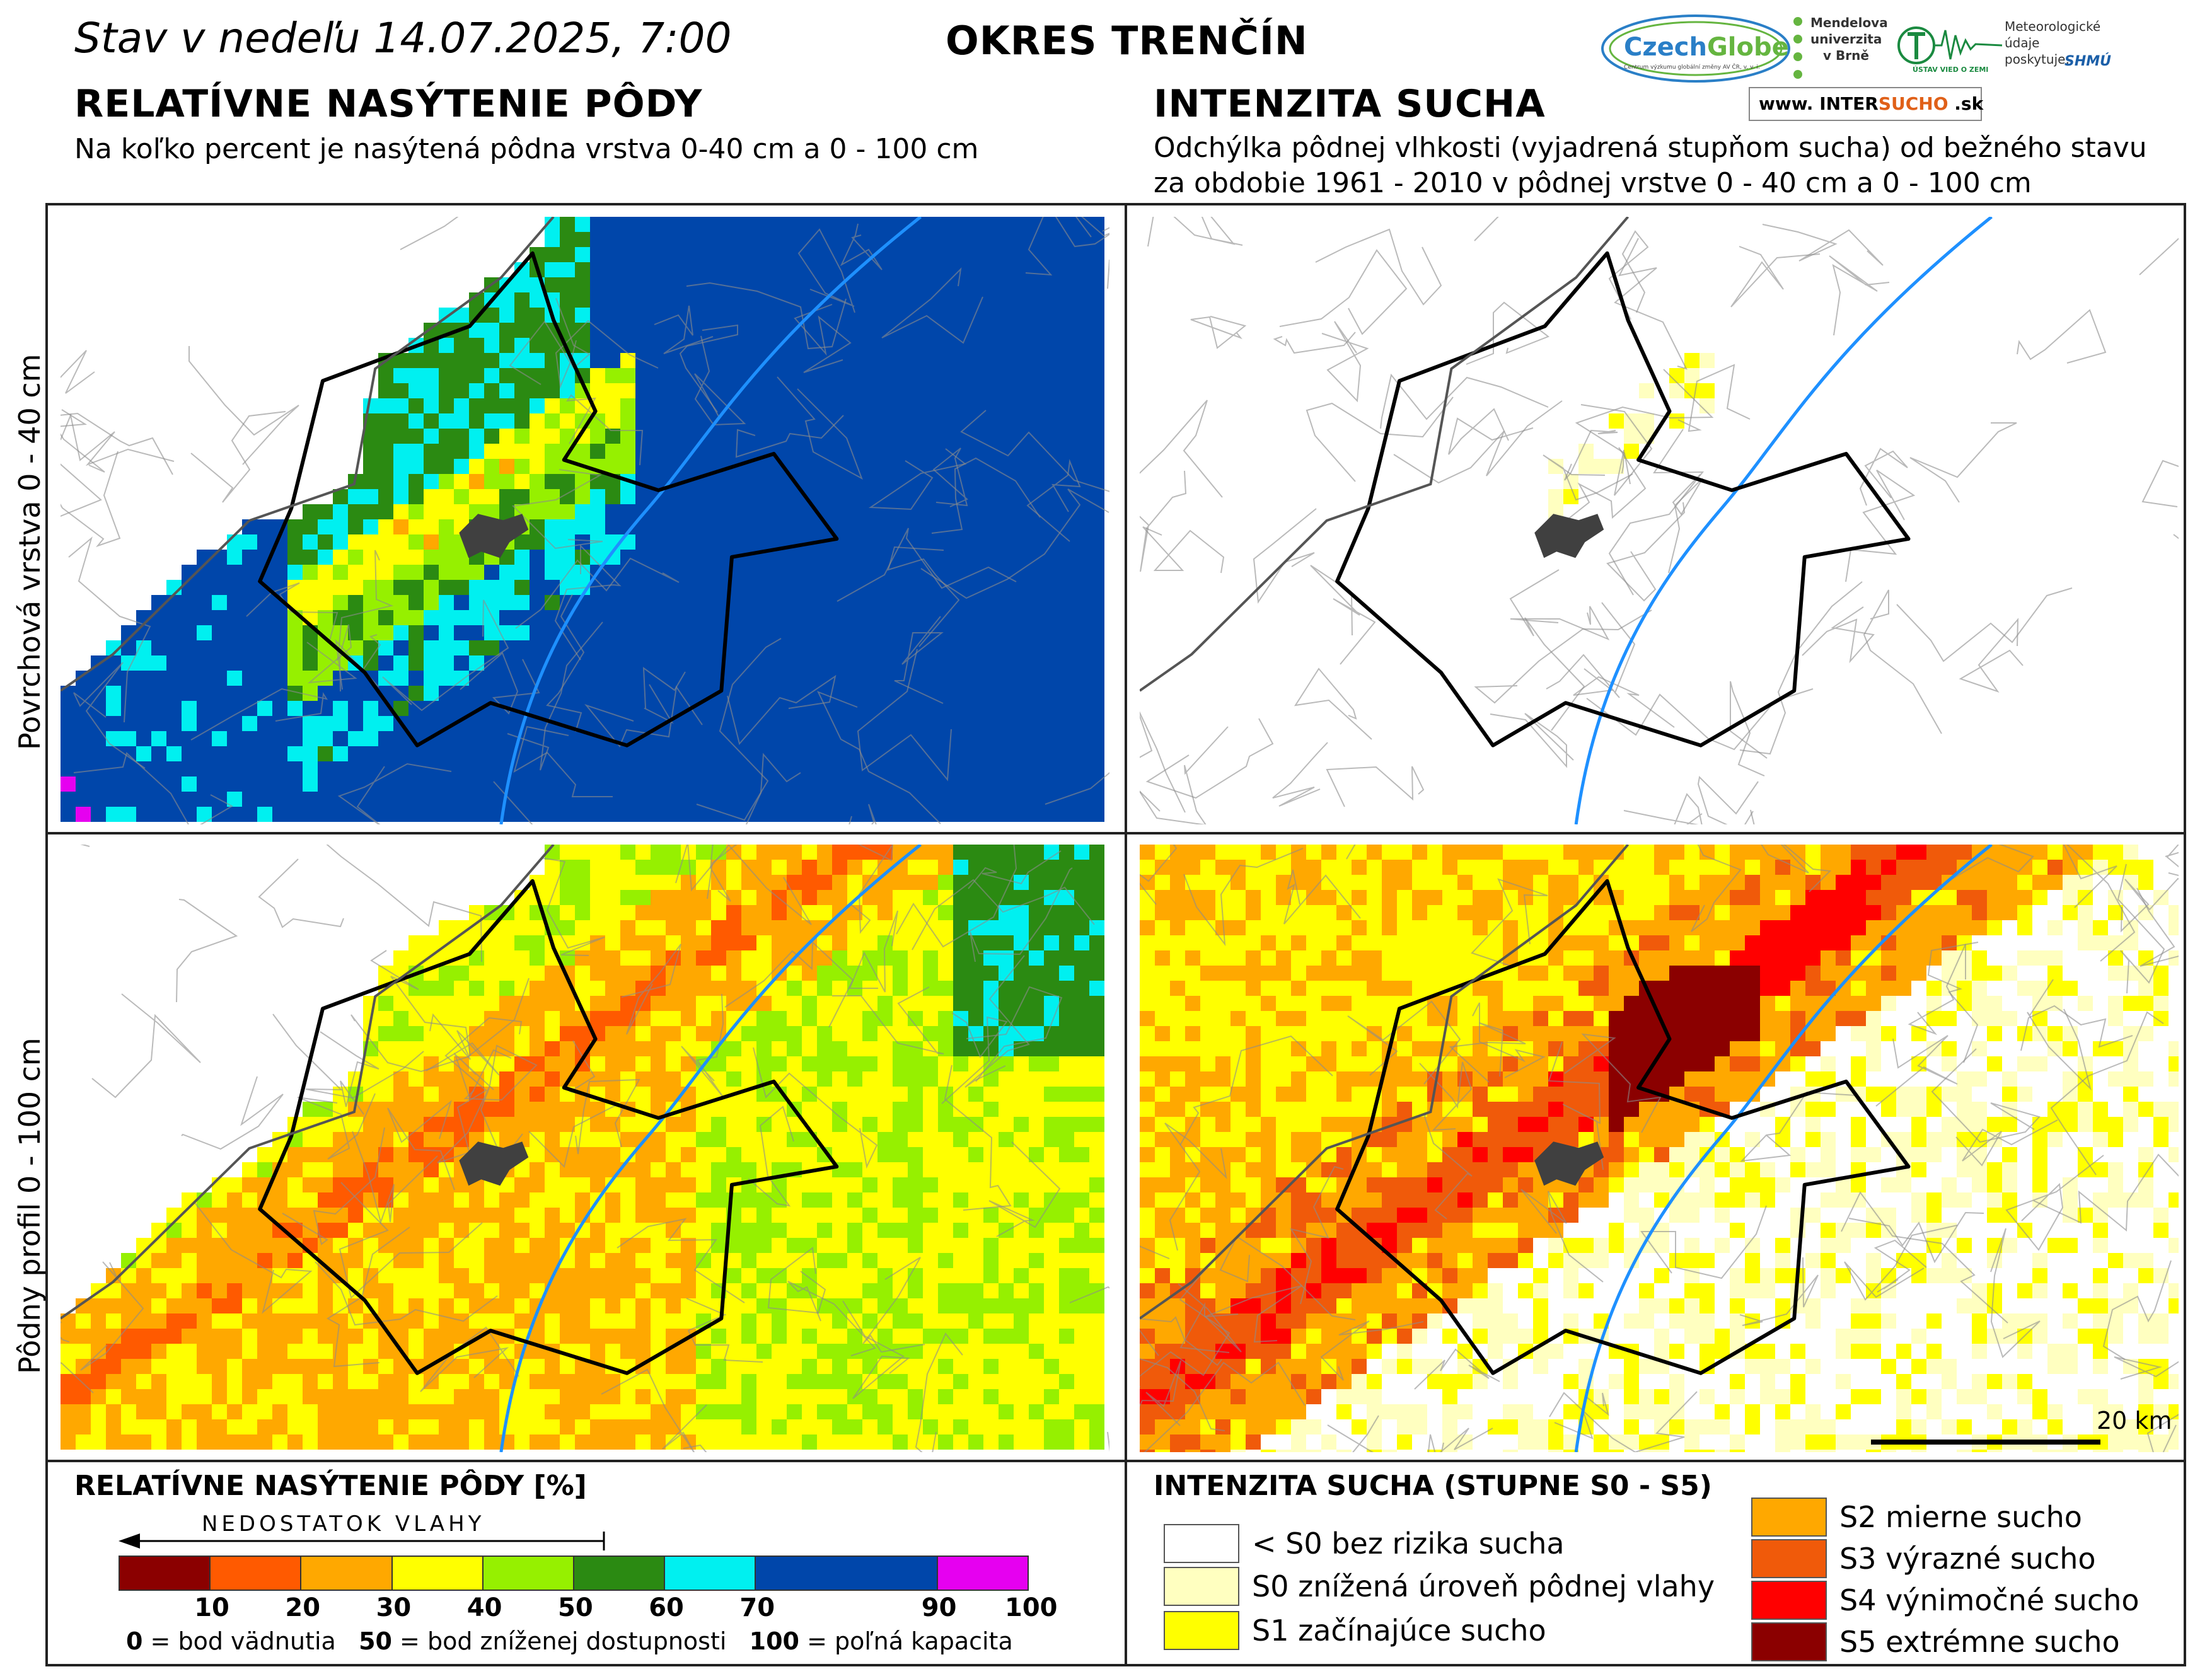 Image resolution: width=2212 pixels, height=1674 pixels. What do you see at coordinates (30, 1205) in the screenshot?
I see `row-label-profile: Pôdny profil 0 - 100 cm` at bounding box center [30, 1205].